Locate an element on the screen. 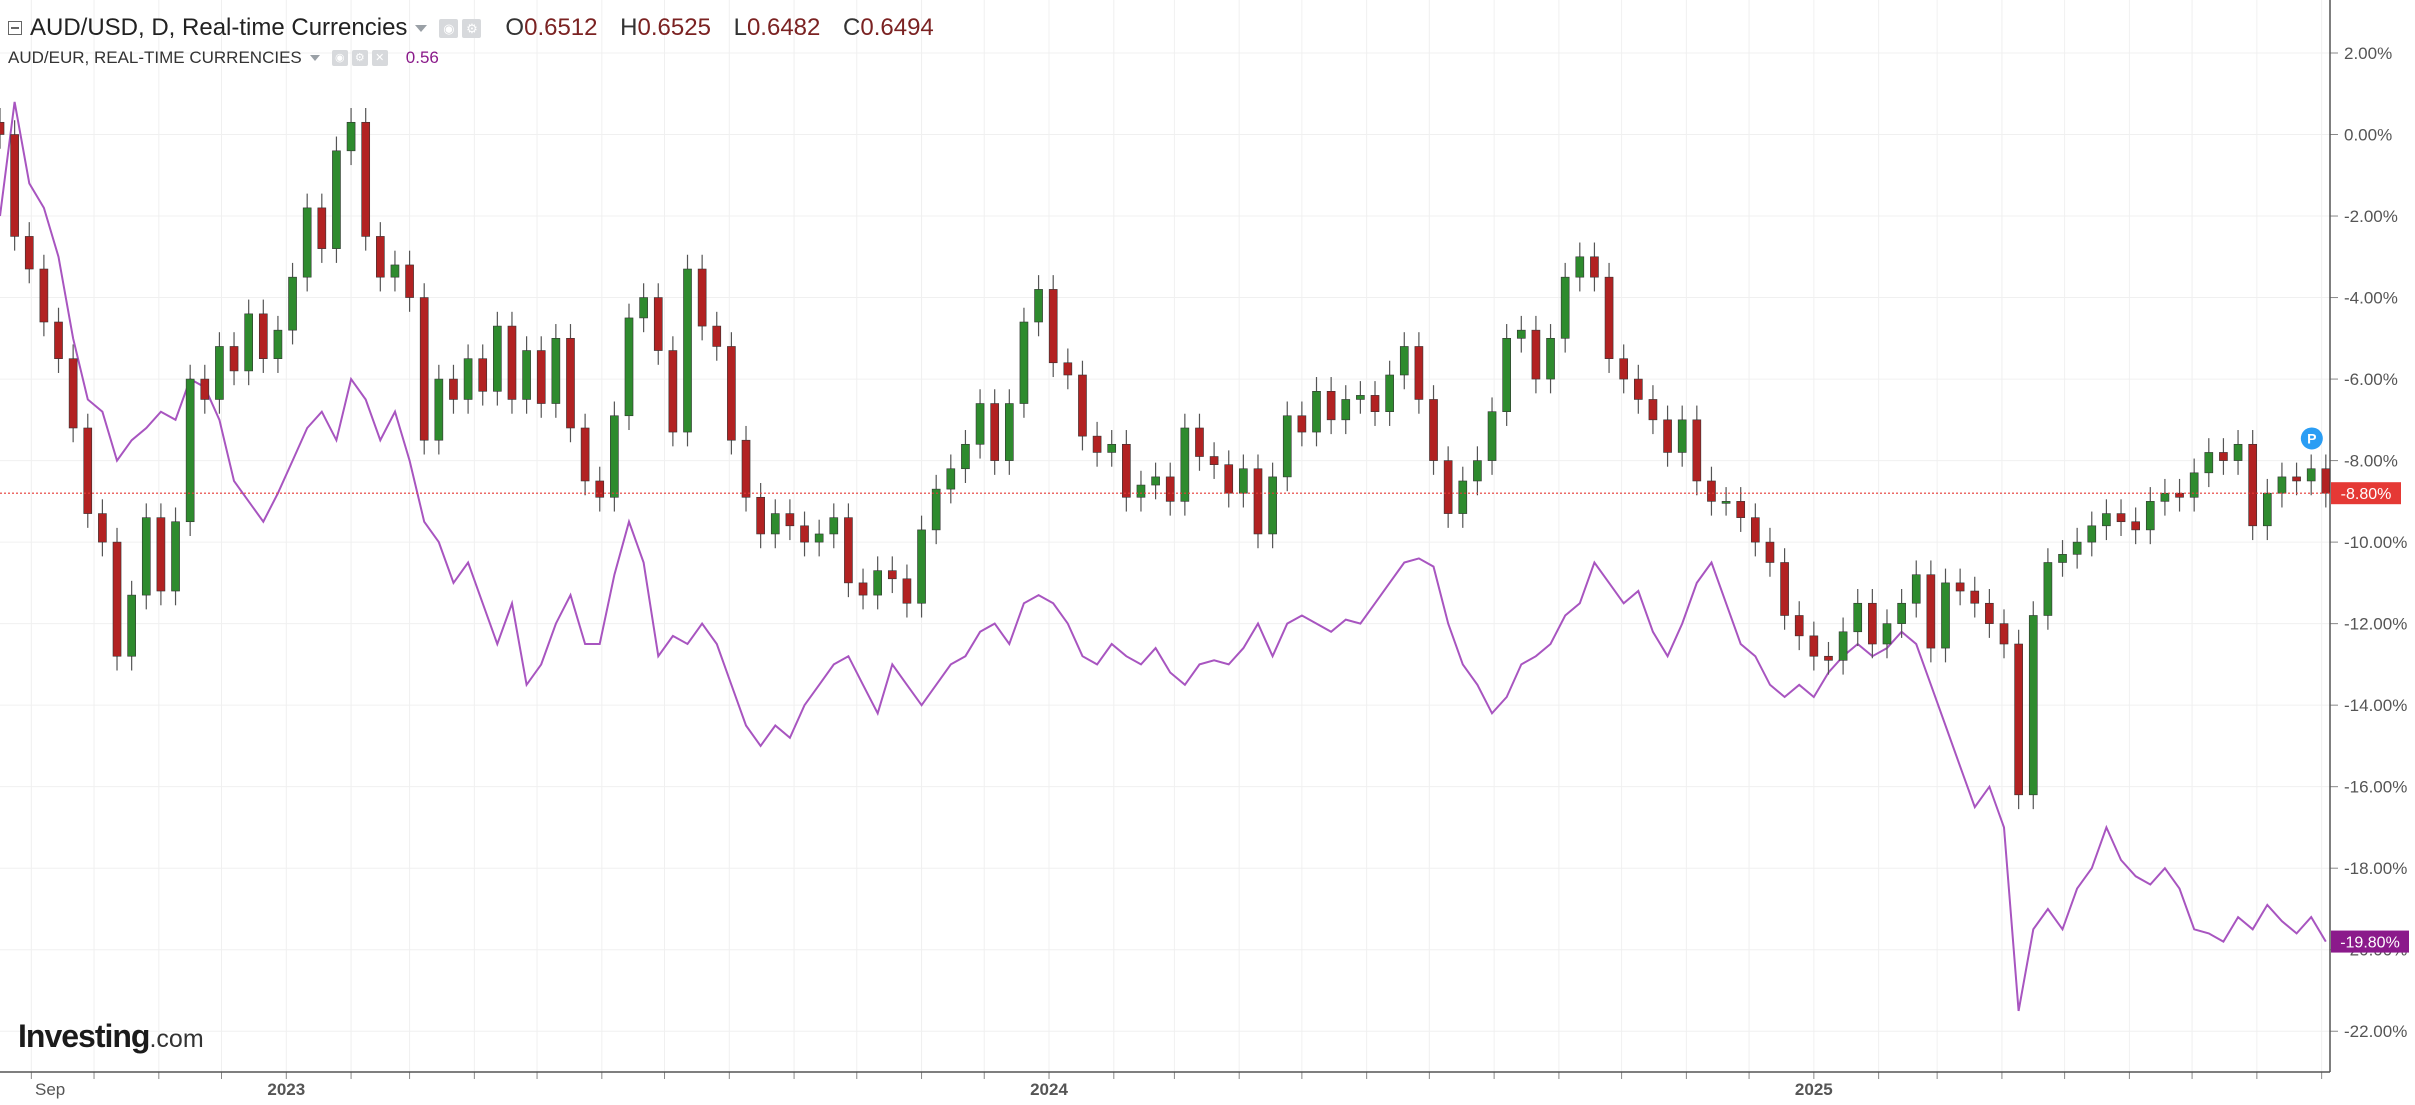 The height and width of the screenshot is (1105, 2415). close-icon: ✕ is located at coordinates (379, 58).